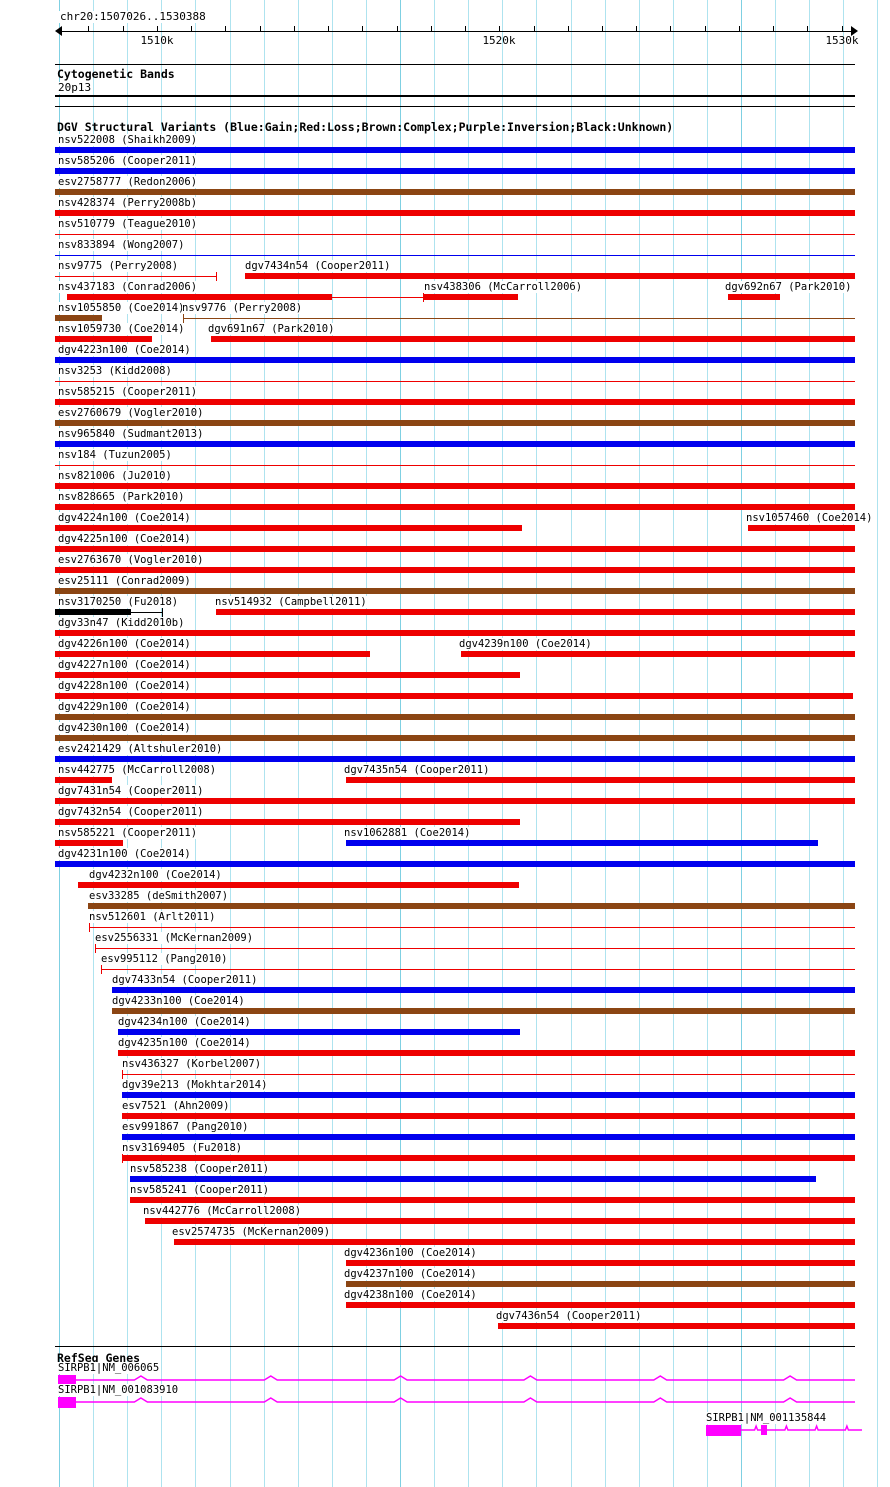 The image size is (890, 1487). I want to click on refseq-gene-label: SIRPB1|NM_001135844, so click(766, 1418).